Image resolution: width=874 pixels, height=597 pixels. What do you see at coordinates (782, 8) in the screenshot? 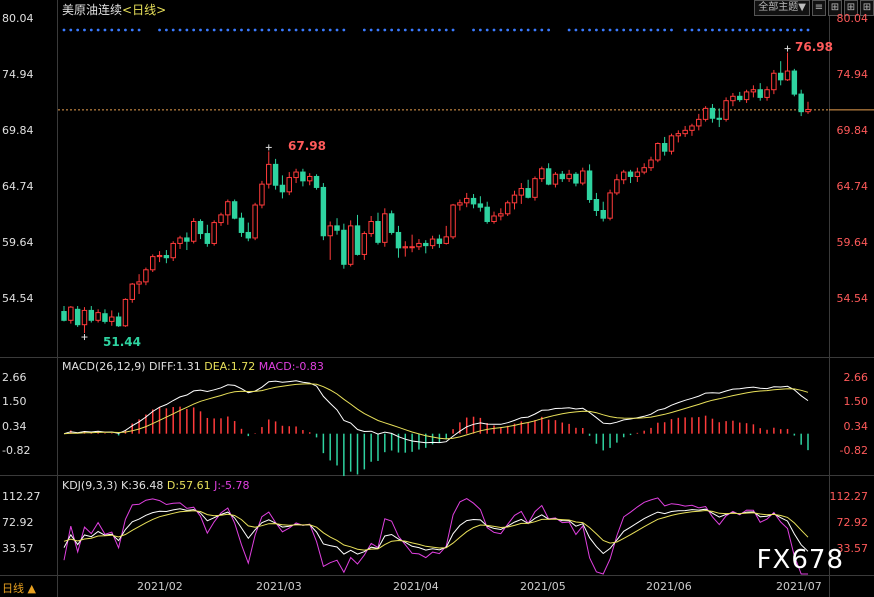
I see `theme-dropdown: 全部主题▼` at bounding box center [782, 8].